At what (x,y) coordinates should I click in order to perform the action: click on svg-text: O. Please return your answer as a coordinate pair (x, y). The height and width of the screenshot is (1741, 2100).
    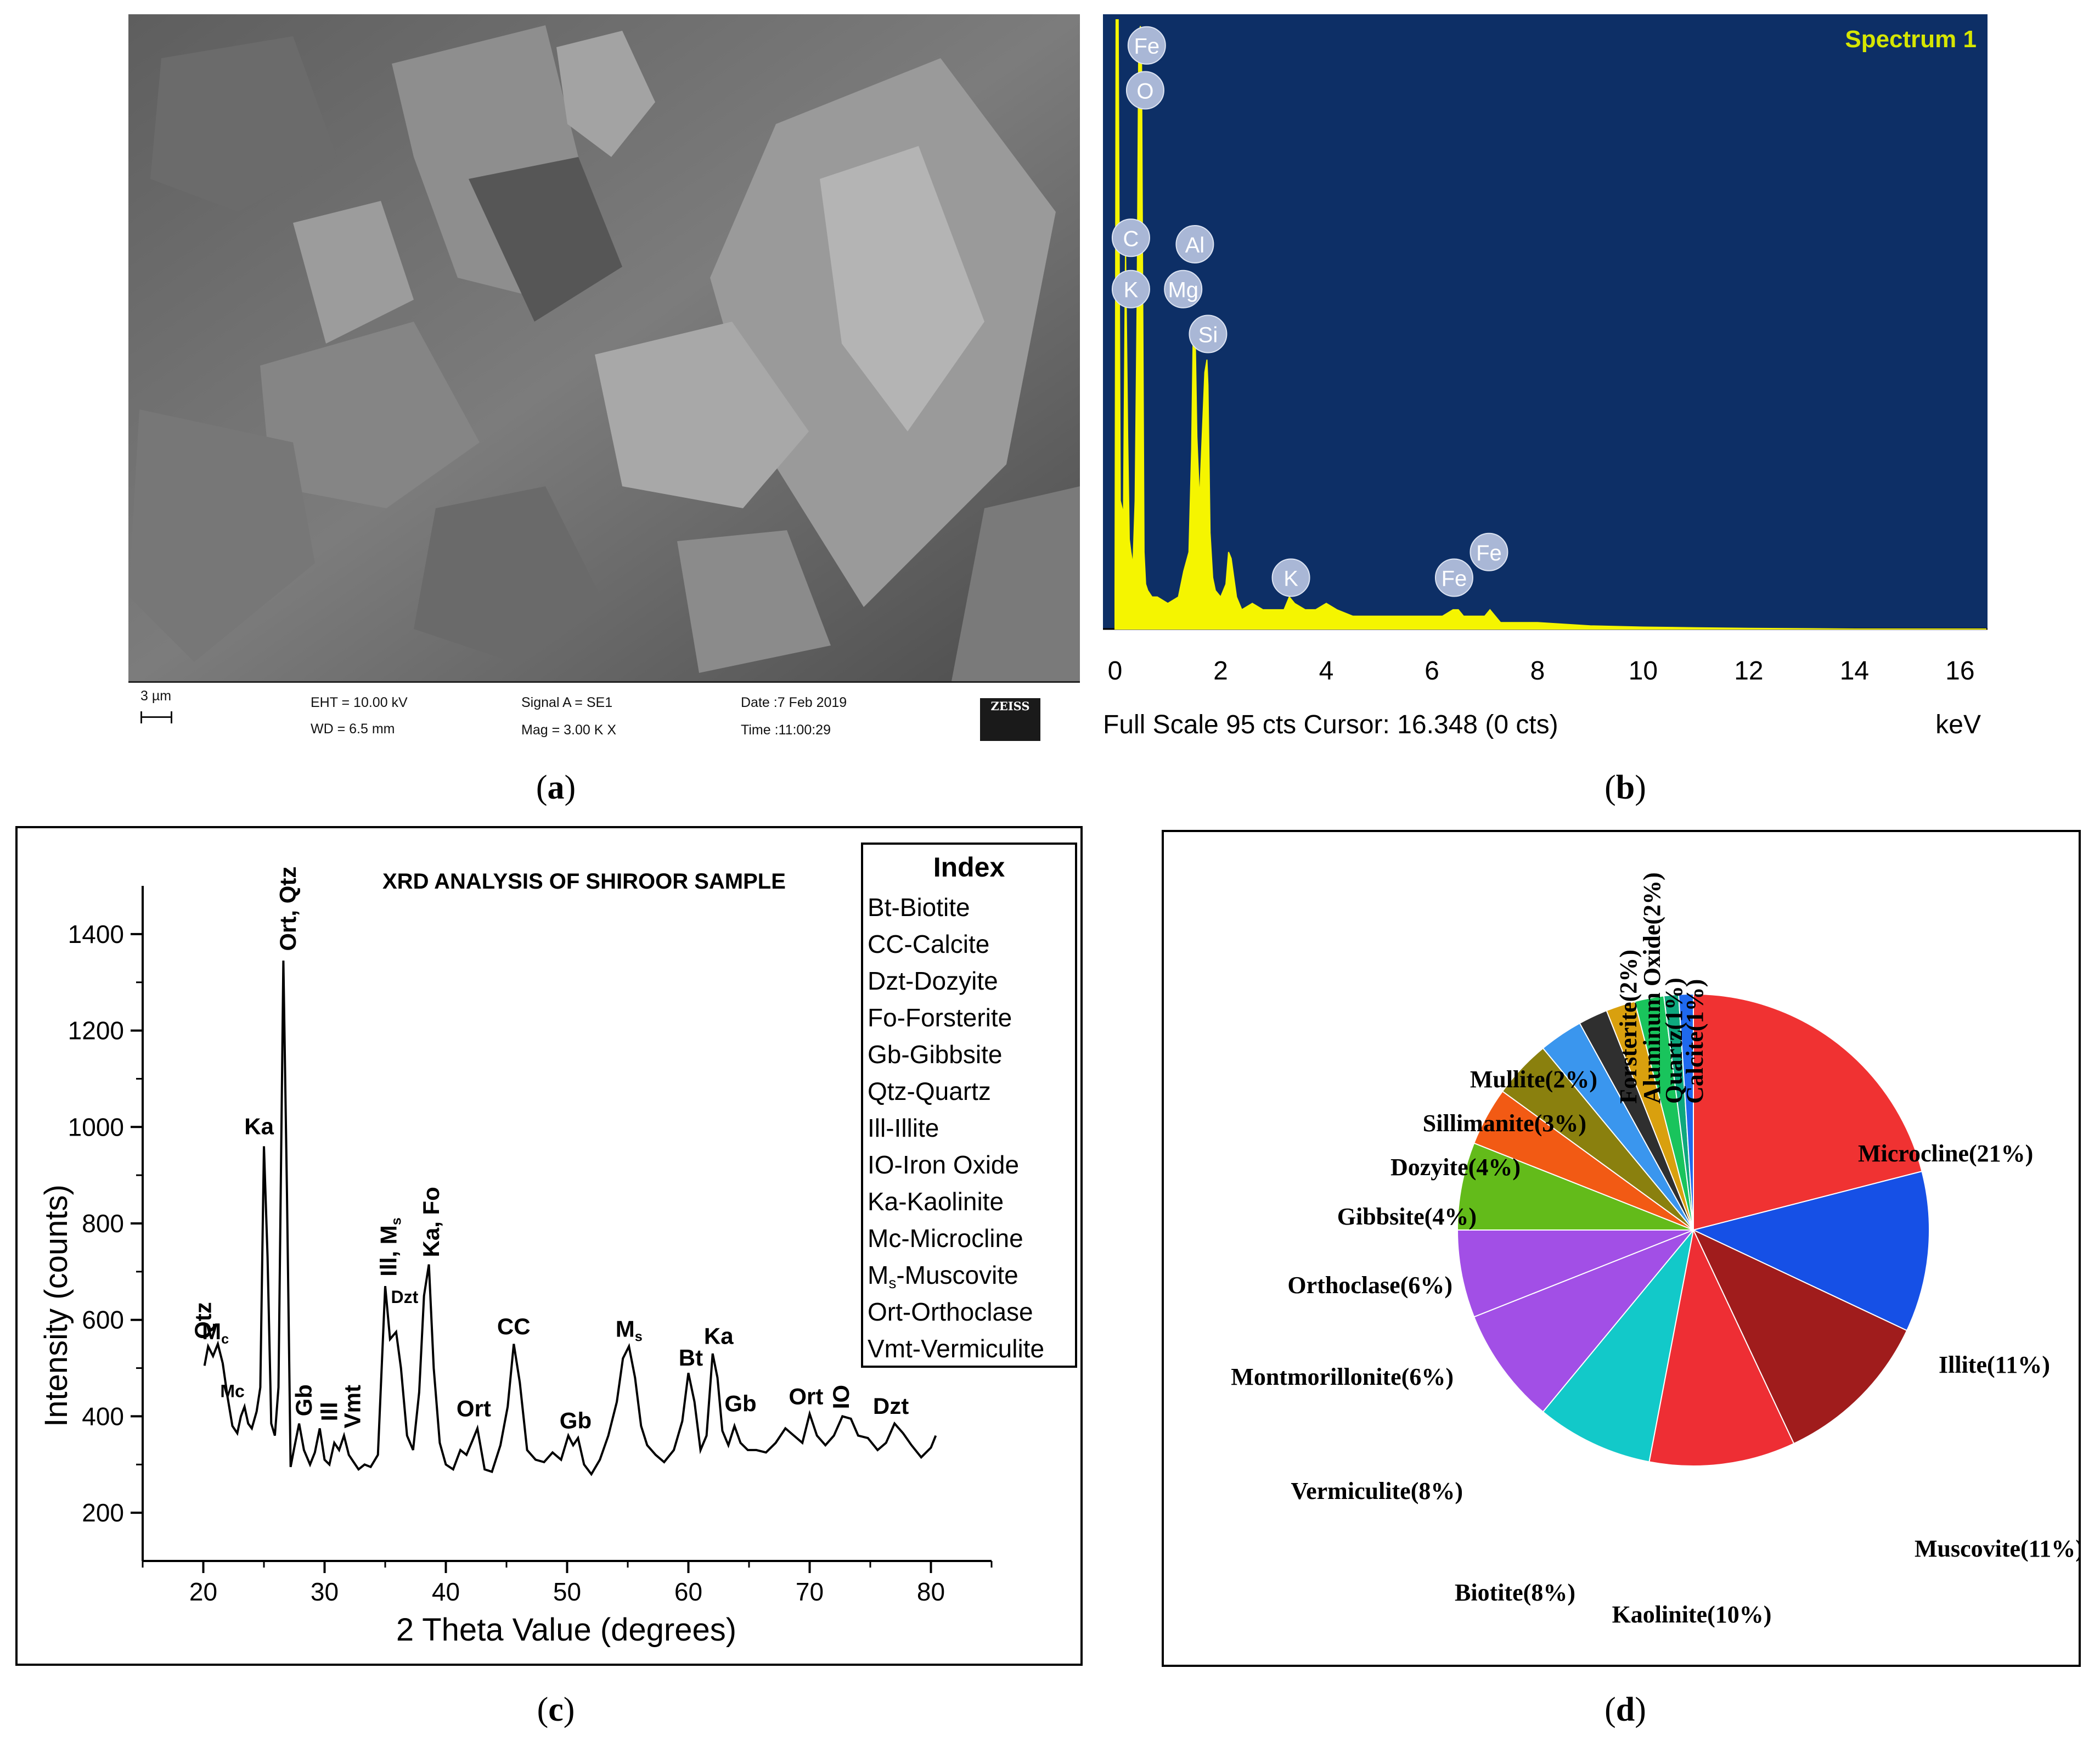
    Looking at the image, I should click on (1145, 92).